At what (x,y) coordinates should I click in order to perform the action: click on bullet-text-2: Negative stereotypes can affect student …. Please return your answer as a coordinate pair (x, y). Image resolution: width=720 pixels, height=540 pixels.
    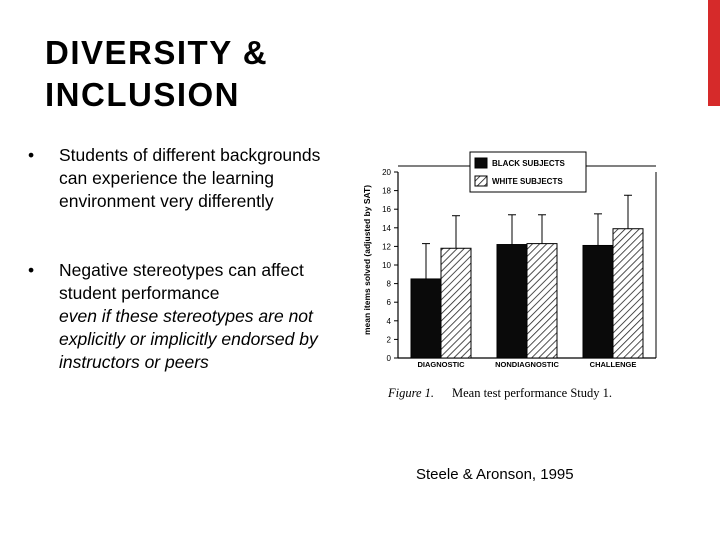
    Looking at the image, I should click on (181, 281).